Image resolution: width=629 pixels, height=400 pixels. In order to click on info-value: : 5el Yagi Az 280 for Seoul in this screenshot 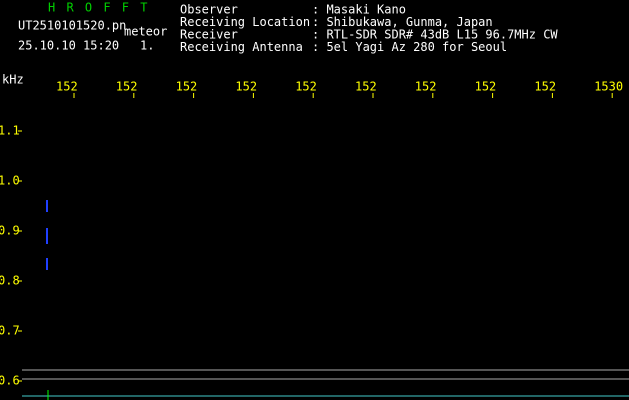, I will do `click(409, 47)`.